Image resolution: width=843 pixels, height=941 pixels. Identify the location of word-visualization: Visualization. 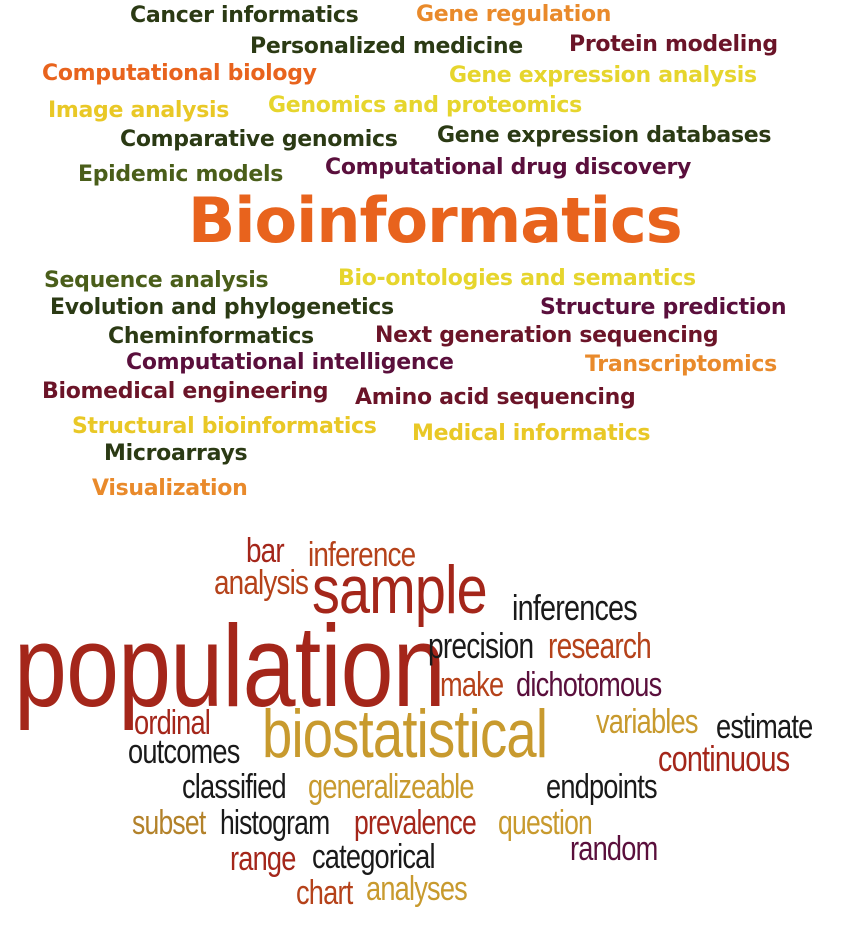
(170, 488).